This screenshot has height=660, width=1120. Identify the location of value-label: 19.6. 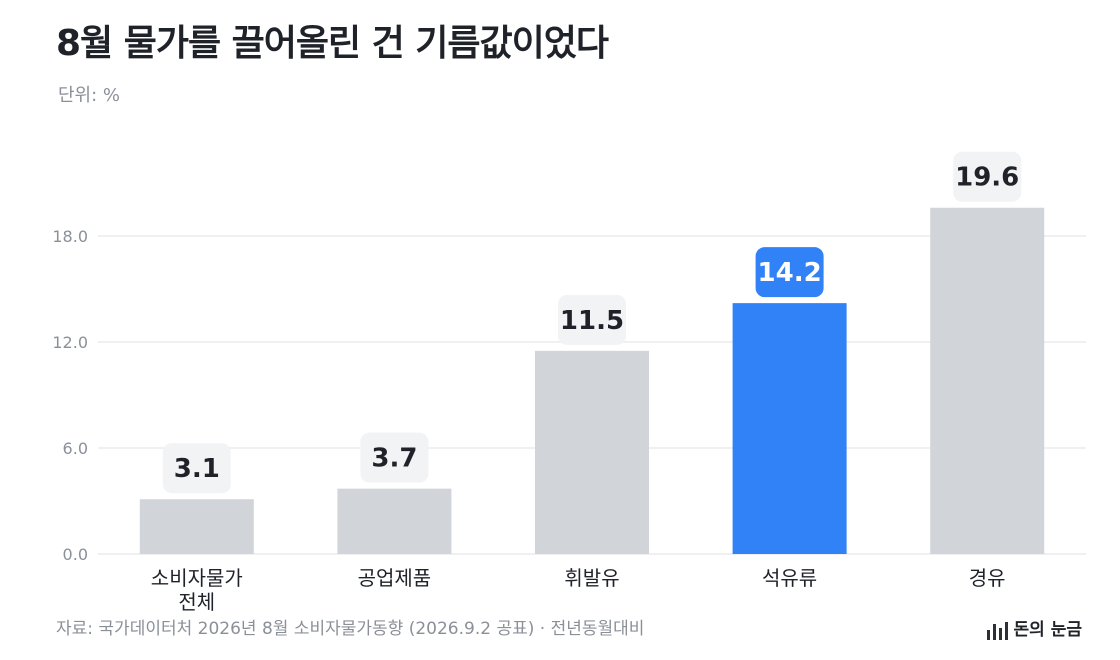
(987, 178).